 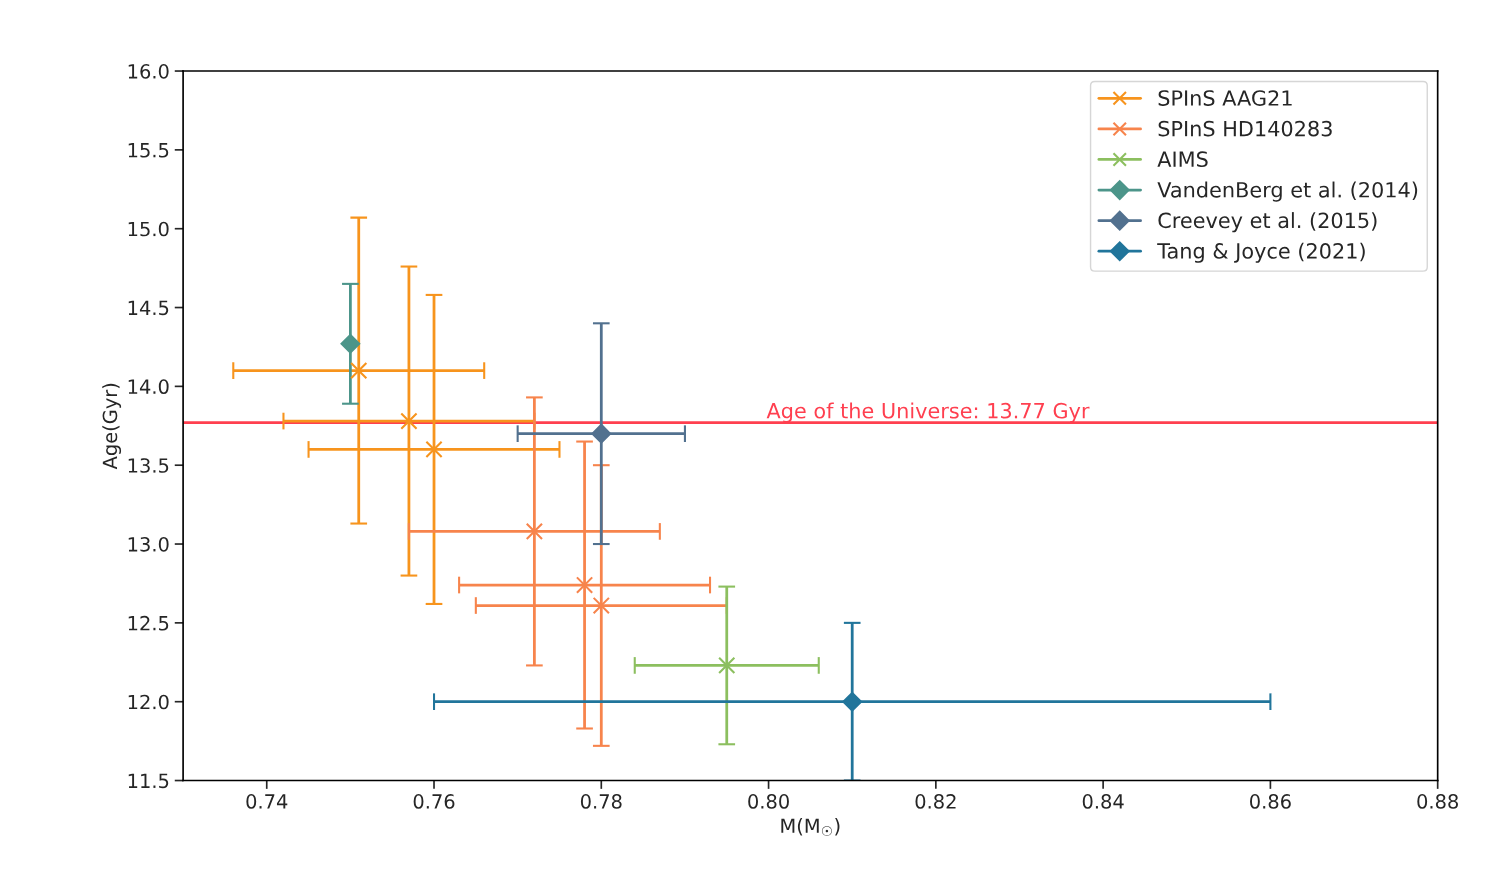 I want to click on y-tick-label: 12.5, so click(x=148, y=623).